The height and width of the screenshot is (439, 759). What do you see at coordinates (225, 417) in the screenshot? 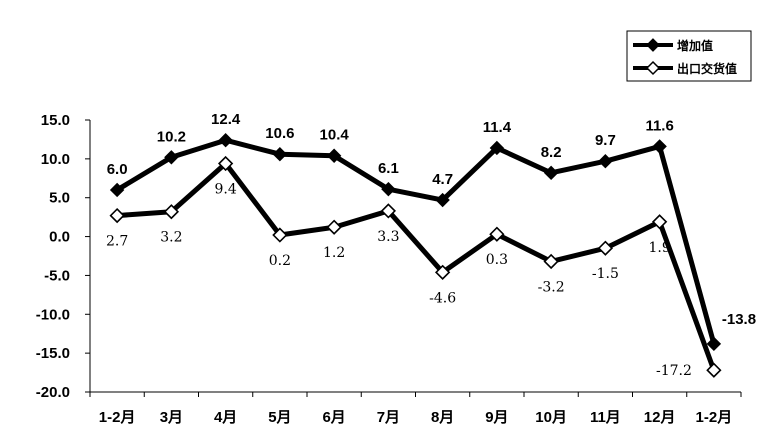
I see `x-tick-label: 4月` at bounding box center [225, 417].